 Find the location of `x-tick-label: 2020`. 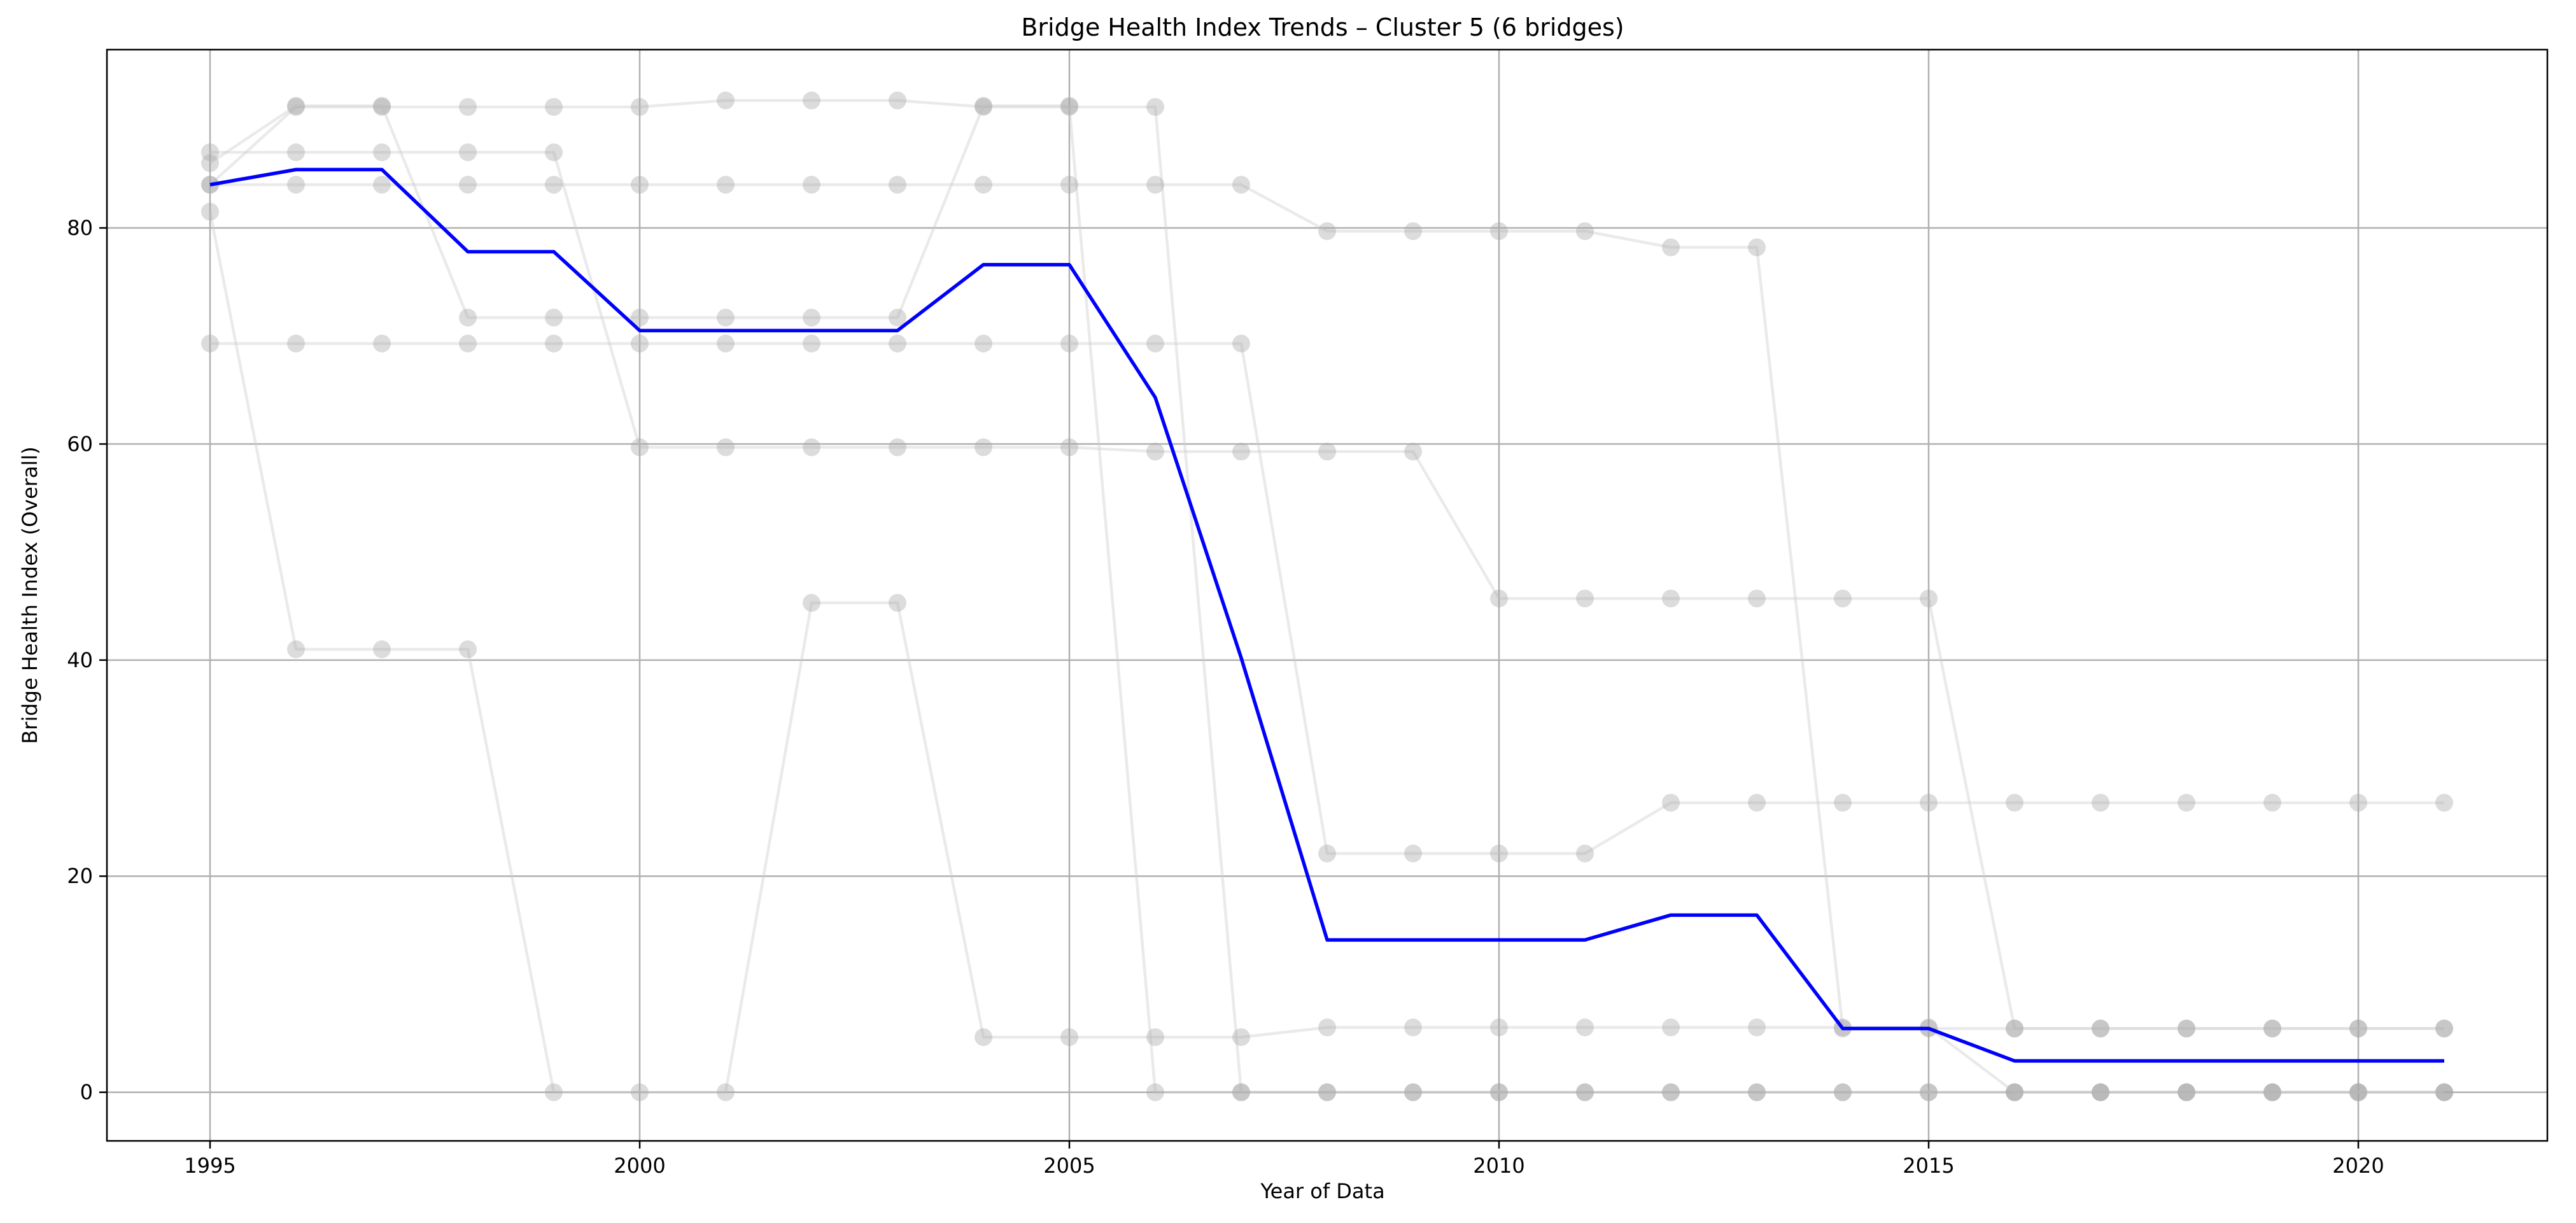

x-tick-label: 2020 is located at coordinates (2358, 1166).